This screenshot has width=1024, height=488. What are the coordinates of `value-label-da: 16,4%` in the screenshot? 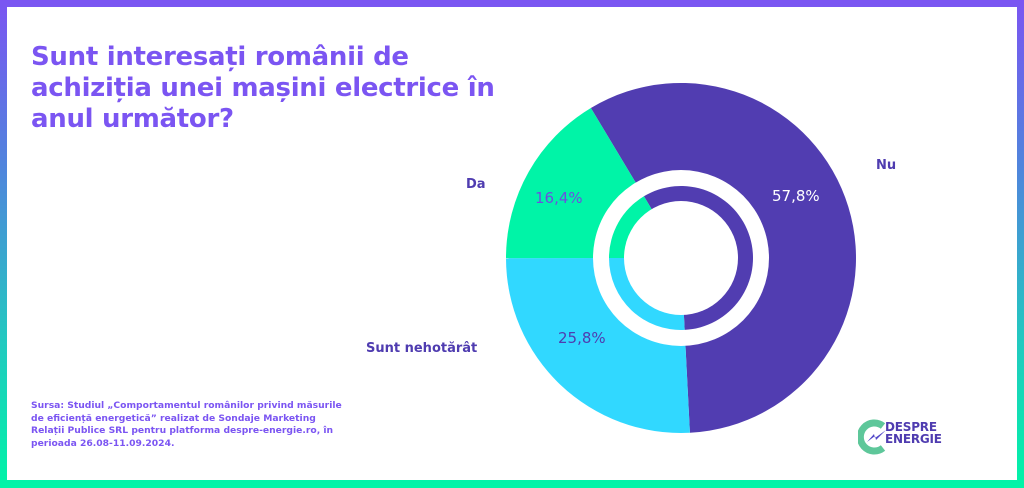 It's located at (559, 198).